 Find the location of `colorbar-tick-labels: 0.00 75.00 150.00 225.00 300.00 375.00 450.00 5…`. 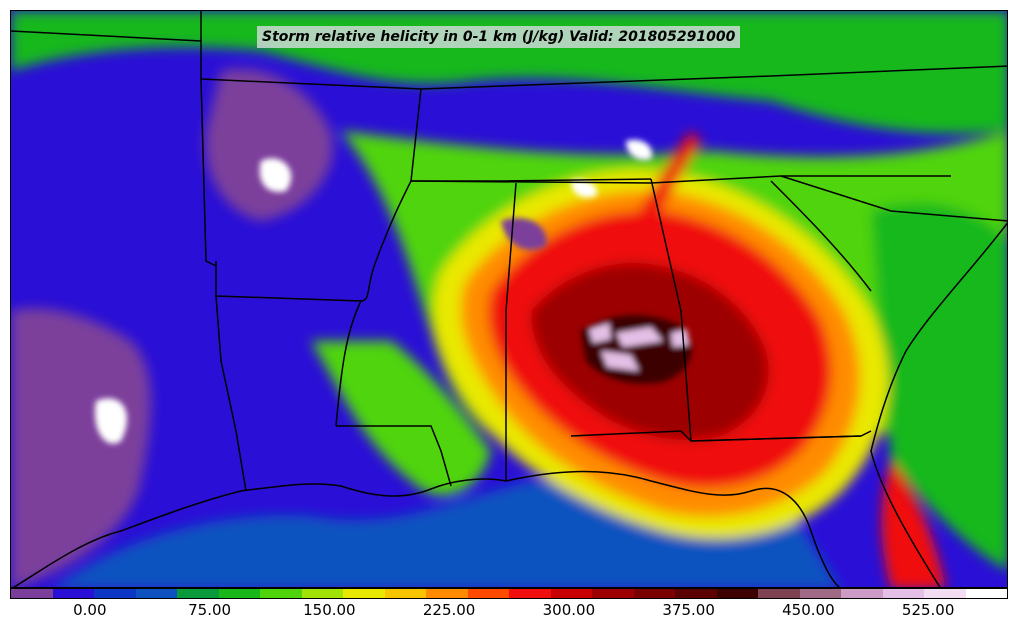

colorbar-tick-labels: 0.00 75.00 150.00 225.00 300.00 375.00 450.00 5… is located at coordinates (509, 616).